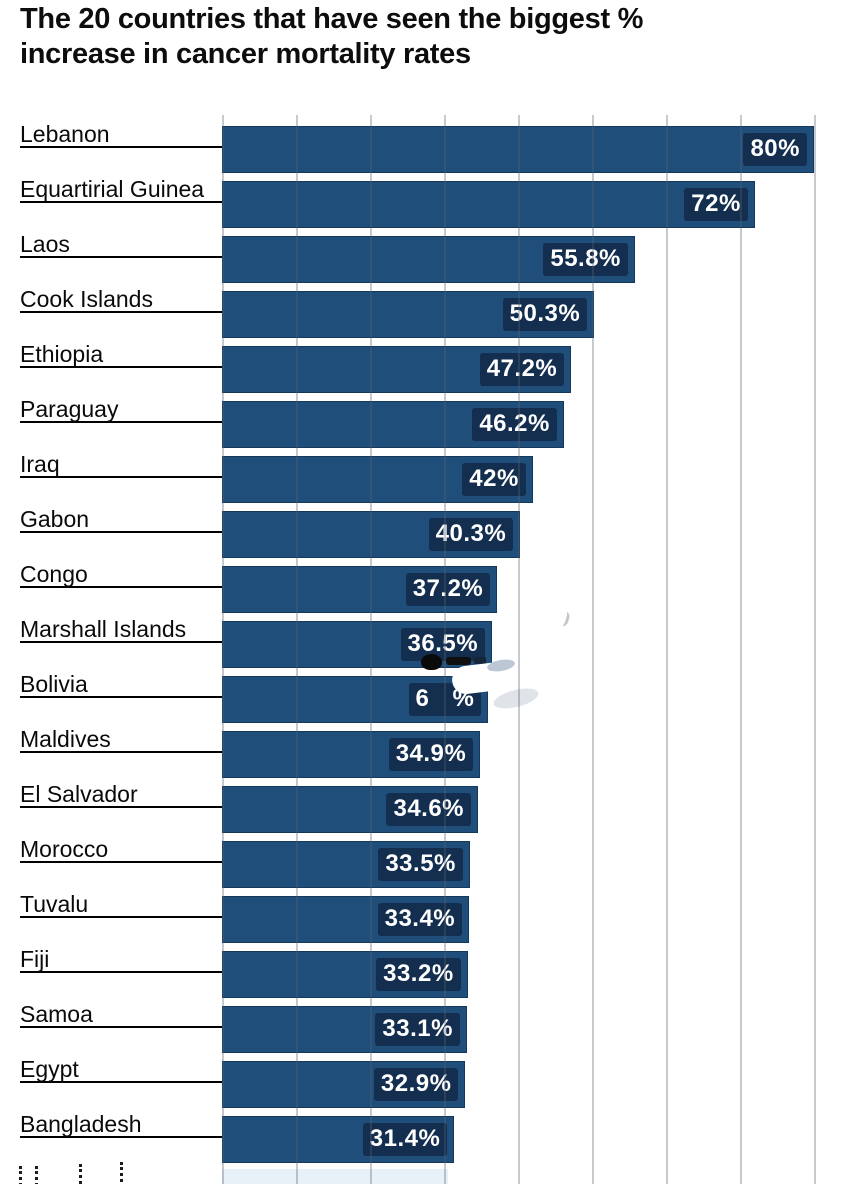  I want to click on country-label: Lebanon, so click(121, 135).